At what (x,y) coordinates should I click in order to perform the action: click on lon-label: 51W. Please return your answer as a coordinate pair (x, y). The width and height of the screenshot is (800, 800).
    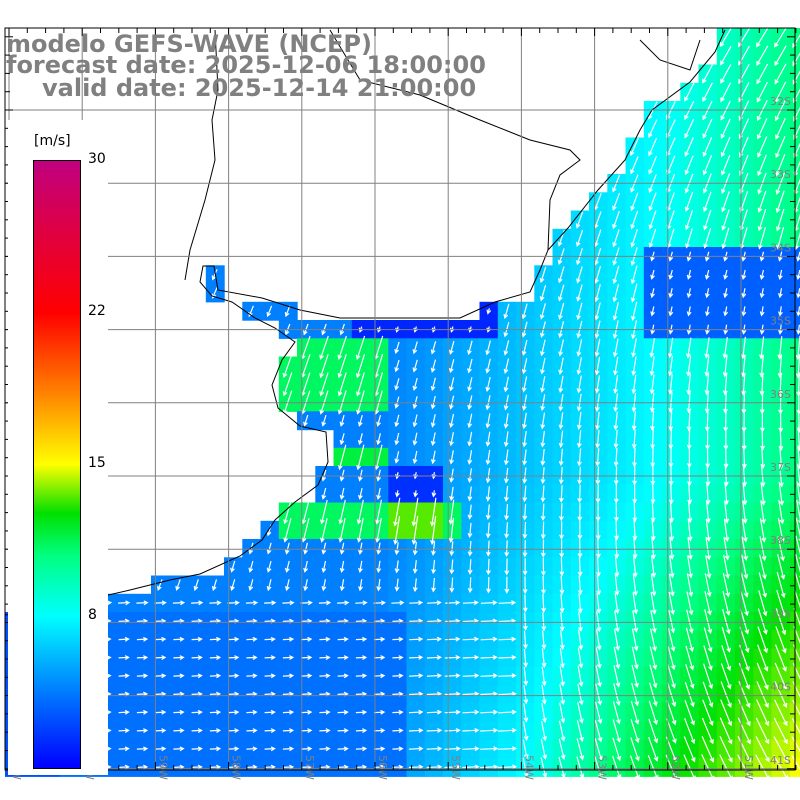
    Looking at the image, I should click on (748, 767).